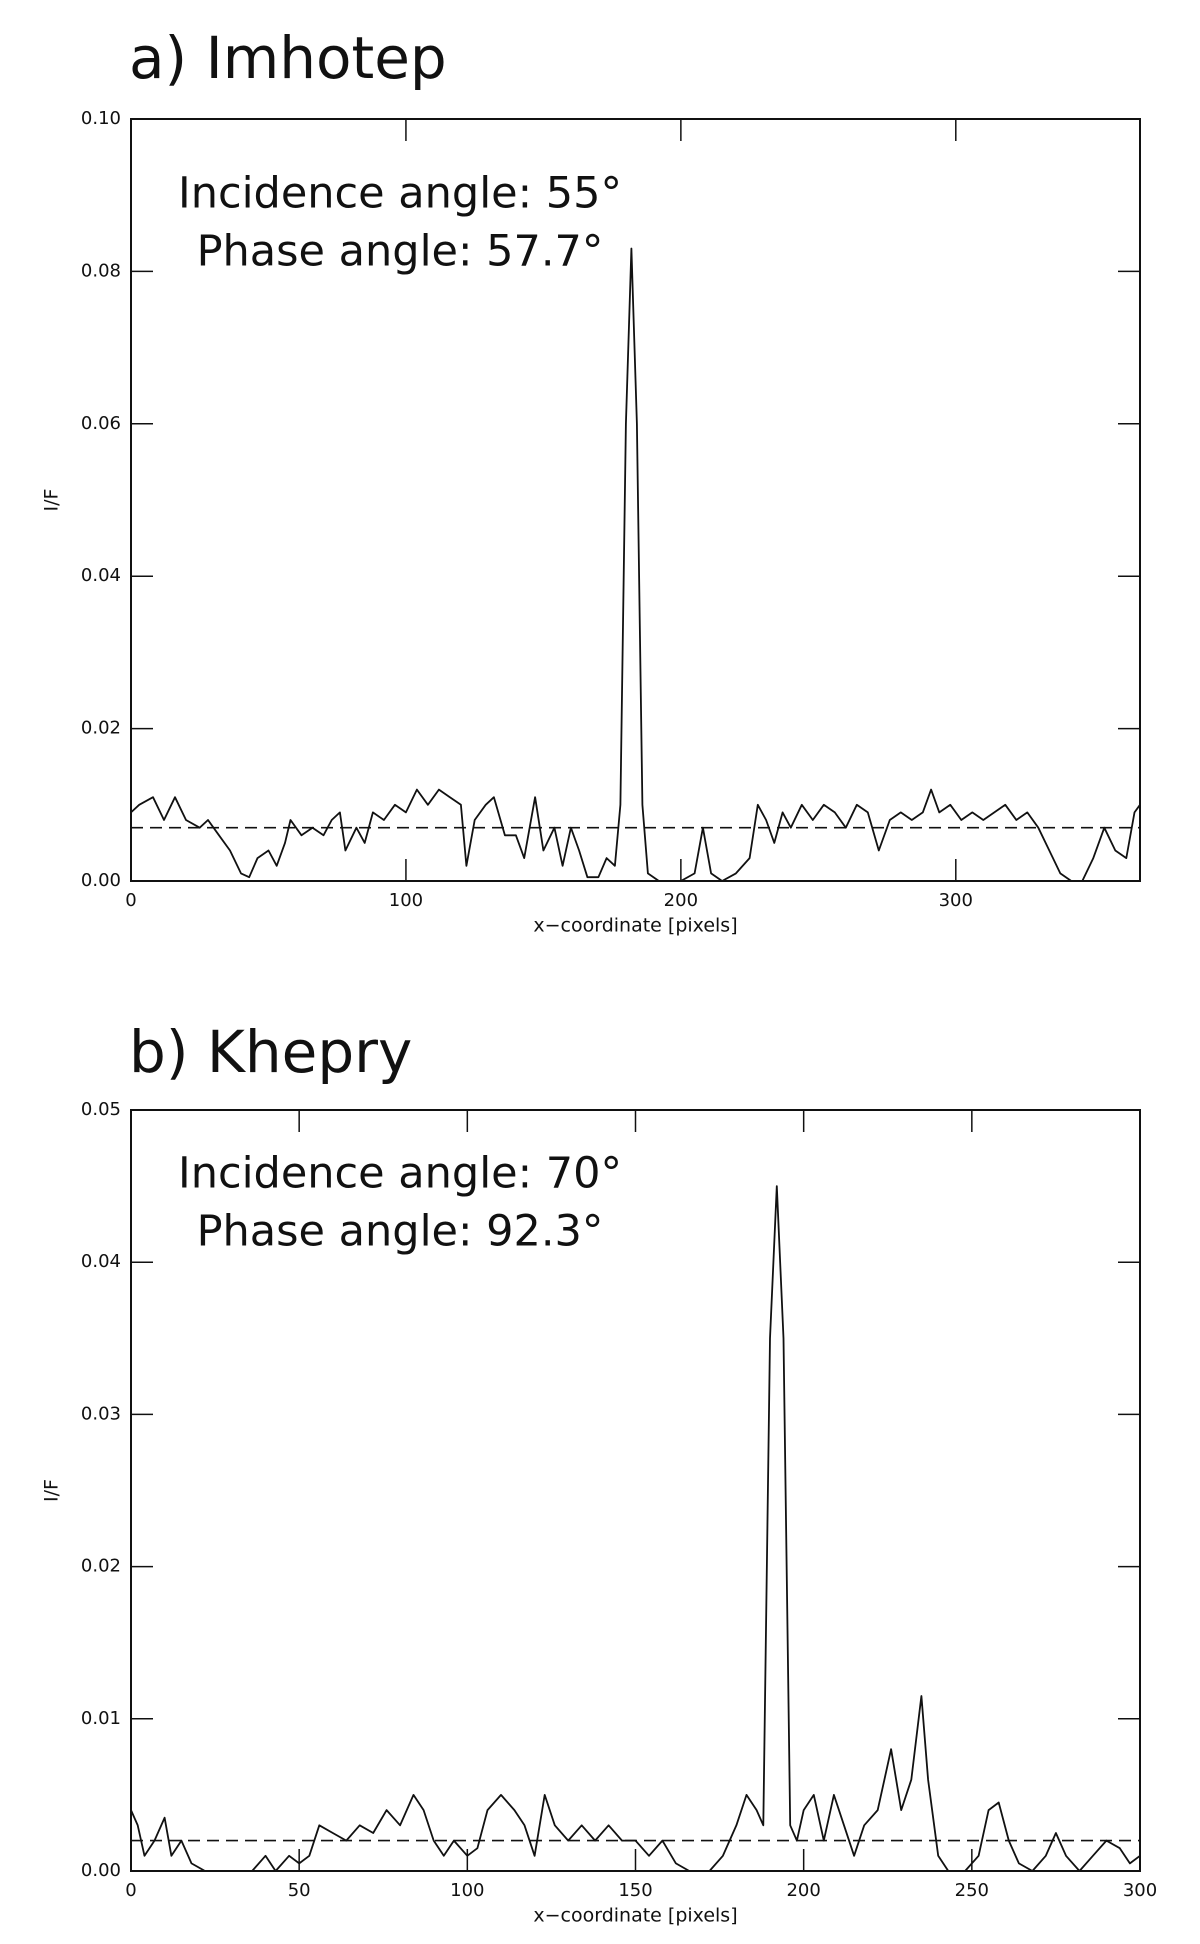 This screenshot has width=1200, height=1944. Describe the element at coordinates (101, 118) in the screenshot. I see `y-tick-label: 0.10` at that location.